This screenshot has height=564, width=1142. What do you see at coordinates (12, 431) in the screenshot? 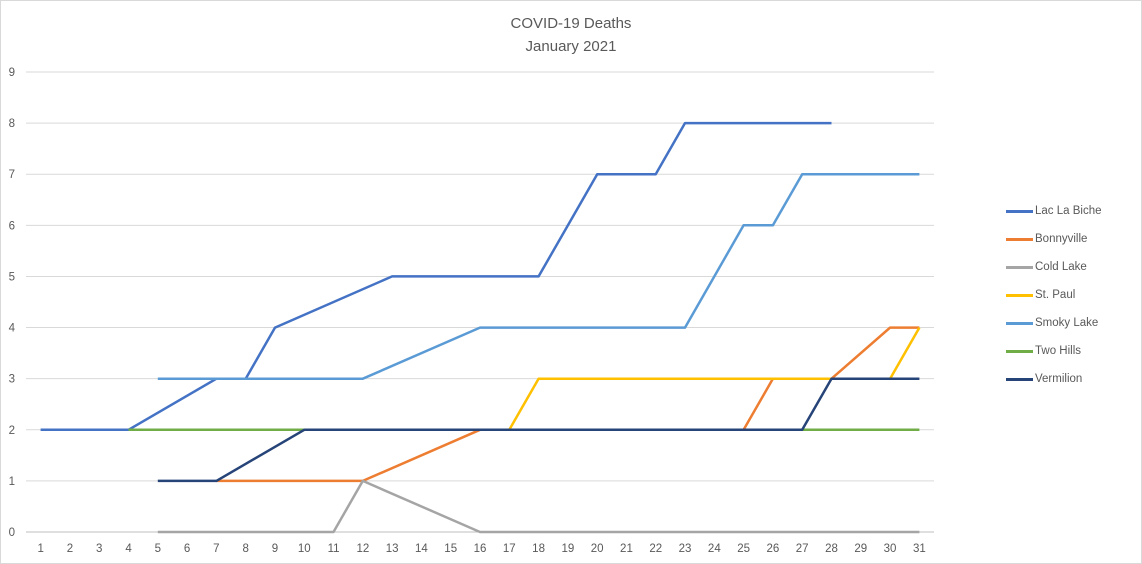
I see `y-tick-label: 2` at bounding box center [12, 431].